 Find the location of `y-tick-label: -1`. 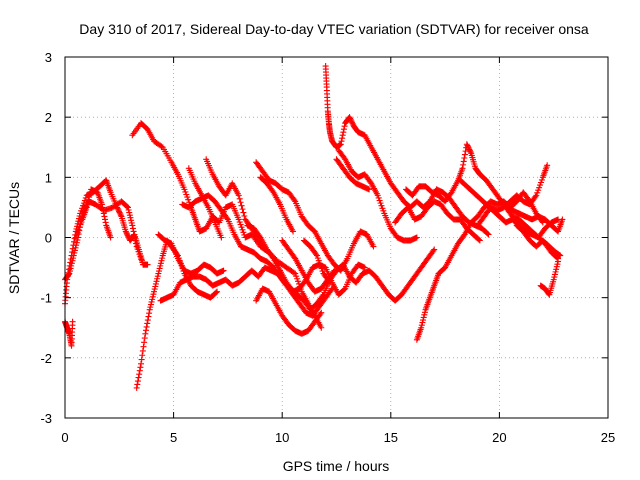

y-tick-label: -1 is located at coordinates (46, 298).